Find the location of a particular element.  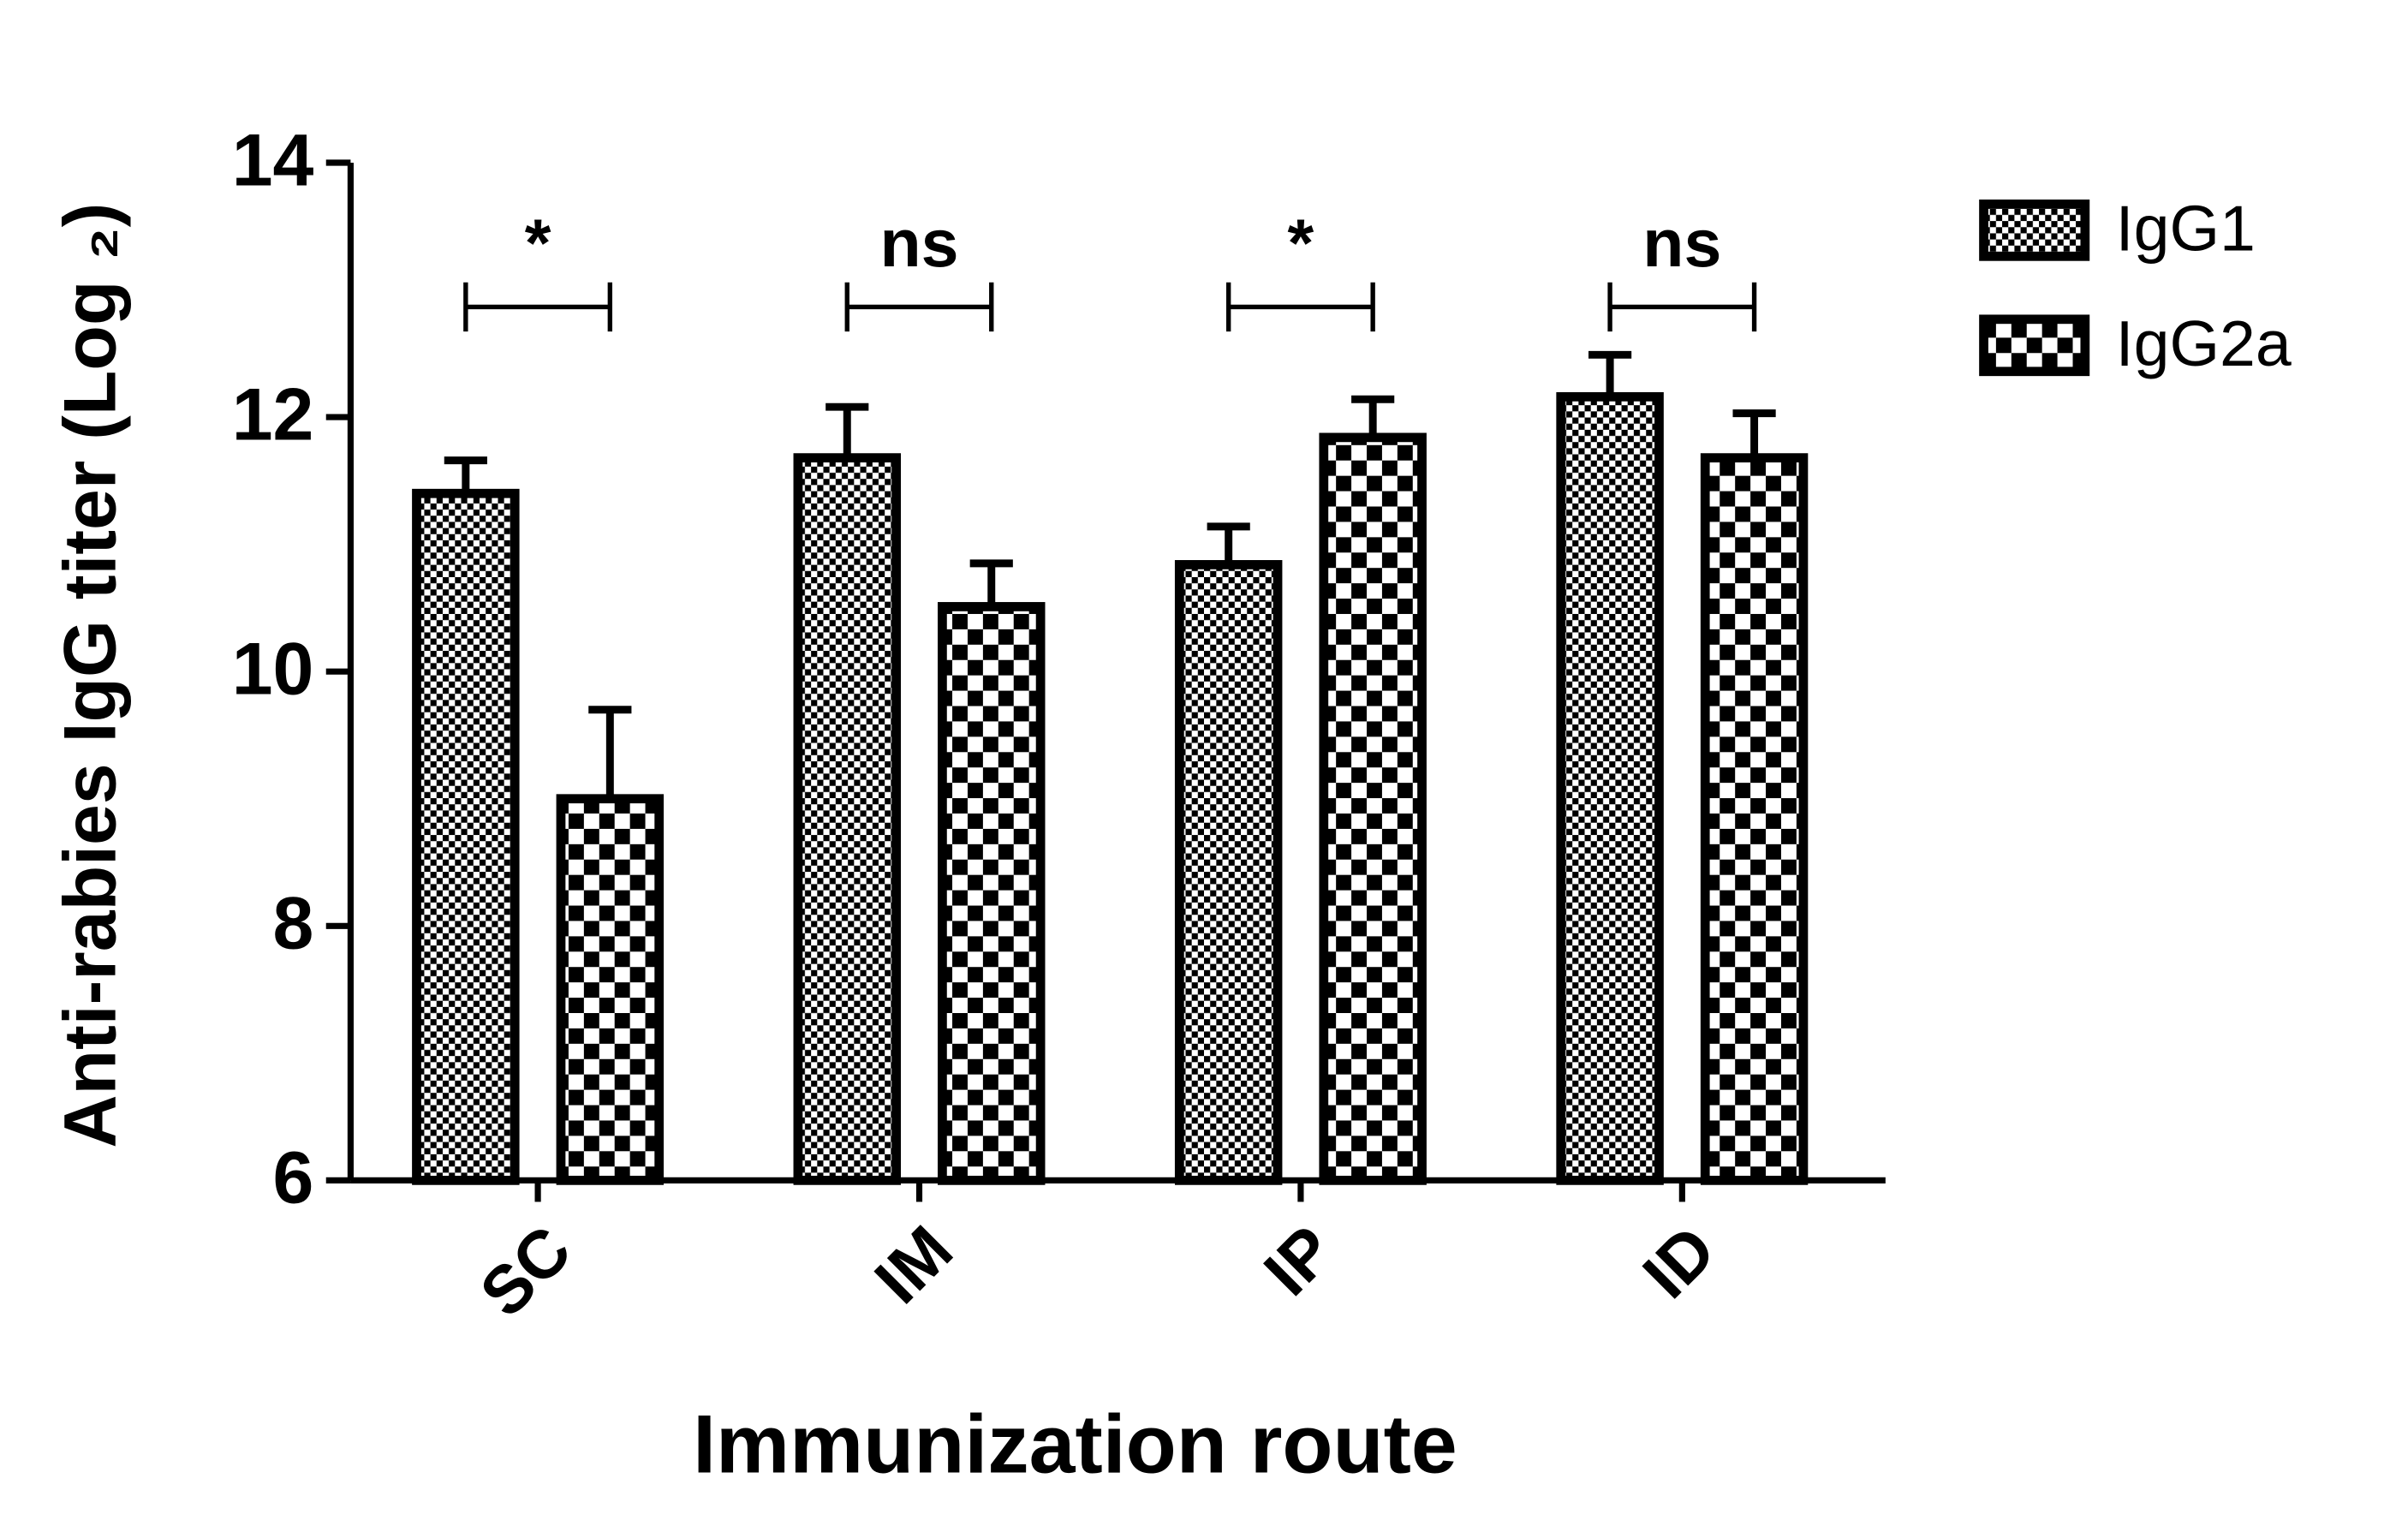

y-tick-label: 6 is located at coordinates (293, 1178).